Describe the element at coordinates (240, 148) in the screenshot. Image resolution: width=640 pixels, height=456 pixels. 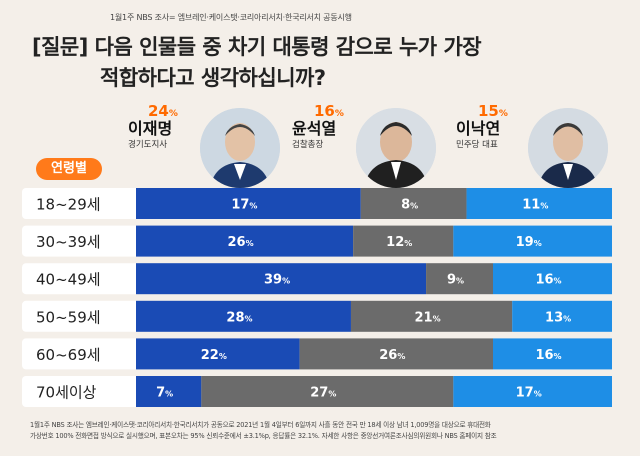
I see `candidate-photo-lee-jae-myung` at that location.